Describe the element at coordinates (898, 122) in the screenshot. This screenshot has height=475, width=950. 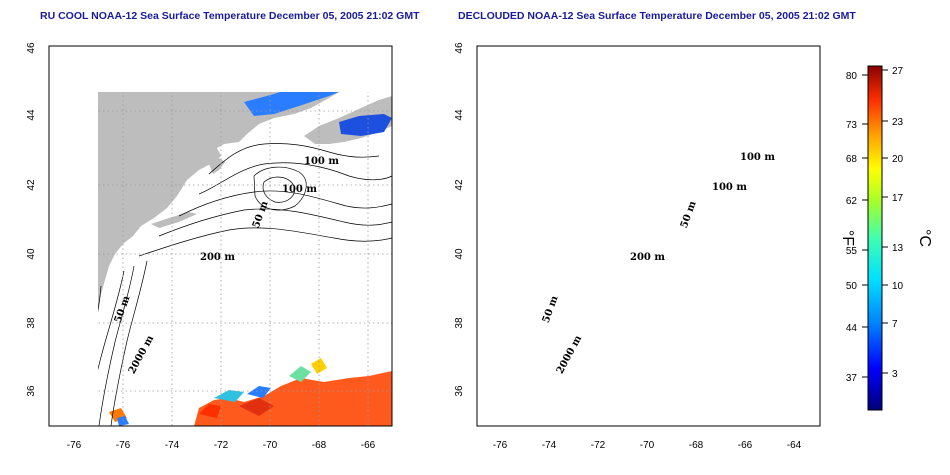
I see `celsius-tick: 23` at that location.